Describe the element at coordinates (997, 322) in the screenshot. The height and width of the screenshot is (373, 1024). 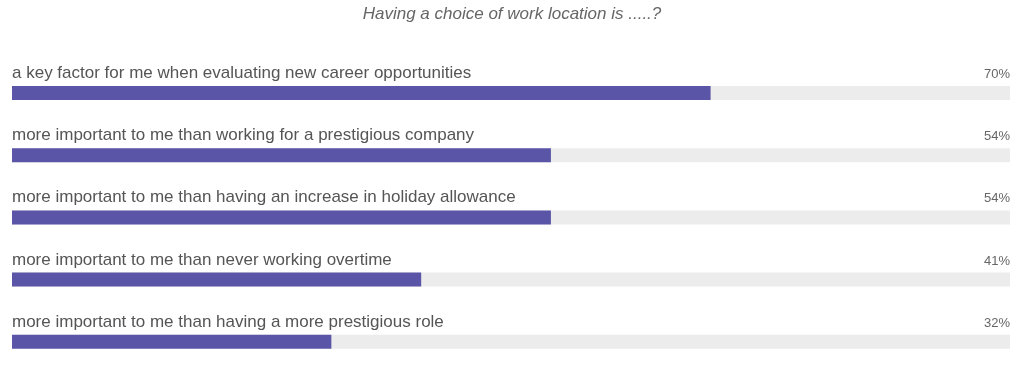
I see `data-label: 32%` at that location.